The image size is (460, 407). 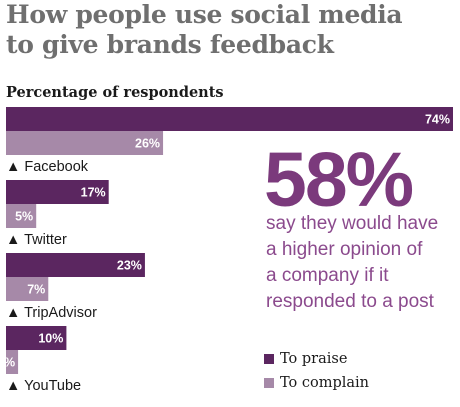 What do you see at coordinates (47, 167) in the screenshot?
I see `category-label: ▲ Facebook` at bounding box center [47, 167].